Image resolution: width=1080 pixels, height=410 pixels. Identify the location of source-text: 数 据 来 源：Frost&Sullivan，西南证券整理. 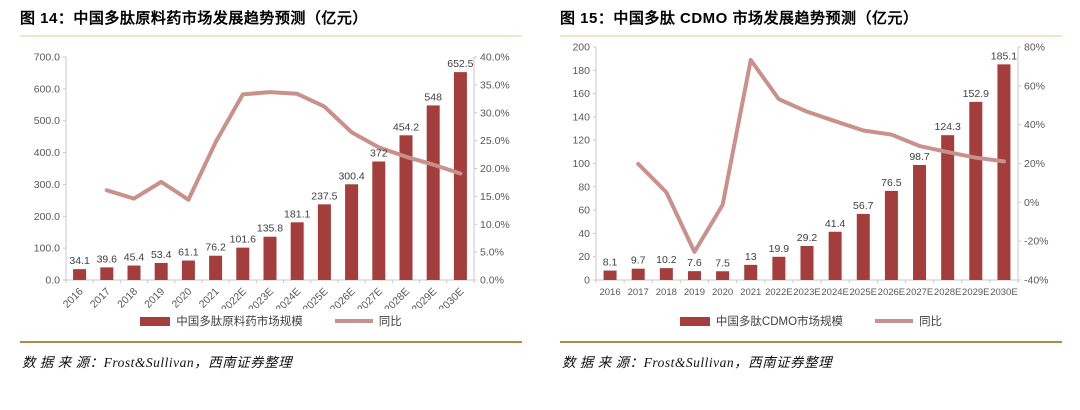
(697, 362).